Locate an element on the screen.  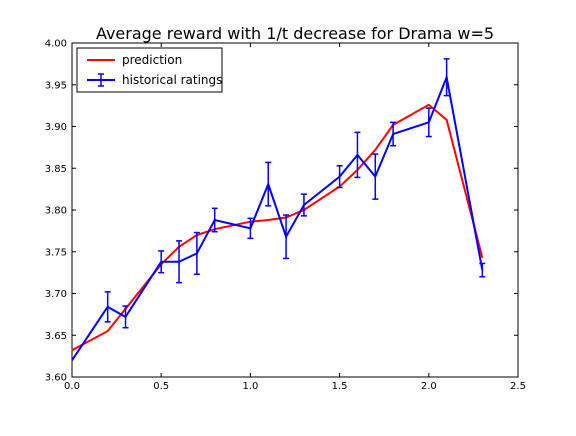
y-tick-label: 3.65 is located at coordinates (56, 336).